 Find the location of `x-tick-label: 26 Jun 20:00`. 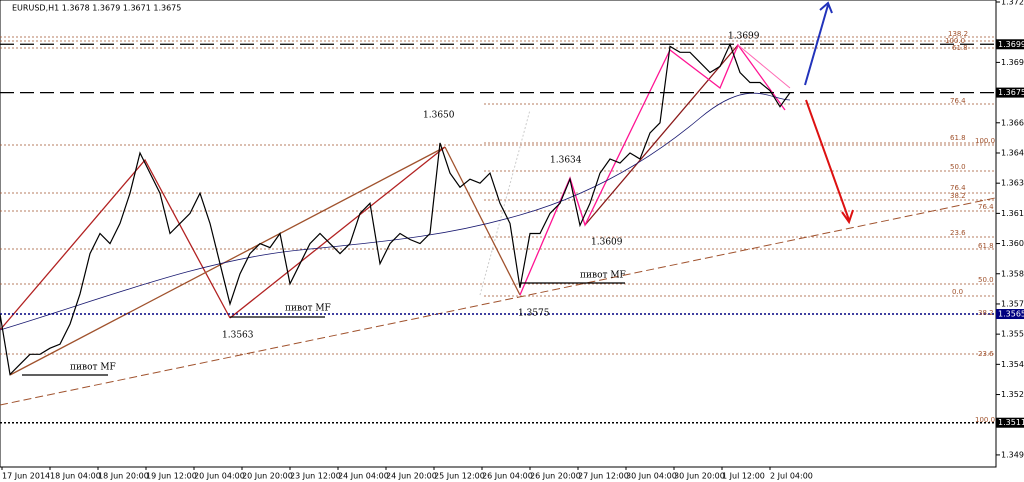

x-tick-label: 26 Jun 20:00 is located at coordinates (555, 476).